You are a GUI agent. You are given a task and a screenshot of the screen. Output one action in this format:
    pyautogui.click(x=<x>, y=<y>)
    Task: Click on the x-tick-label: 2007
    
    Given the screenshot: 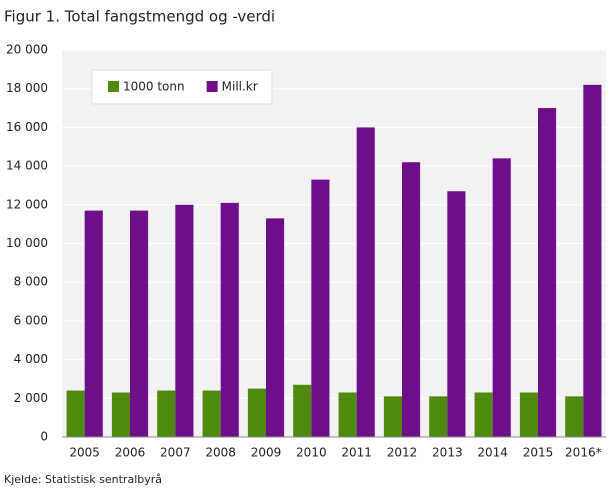 What is the action you would take?
    pyautogui.click(x=175, y=453)
    